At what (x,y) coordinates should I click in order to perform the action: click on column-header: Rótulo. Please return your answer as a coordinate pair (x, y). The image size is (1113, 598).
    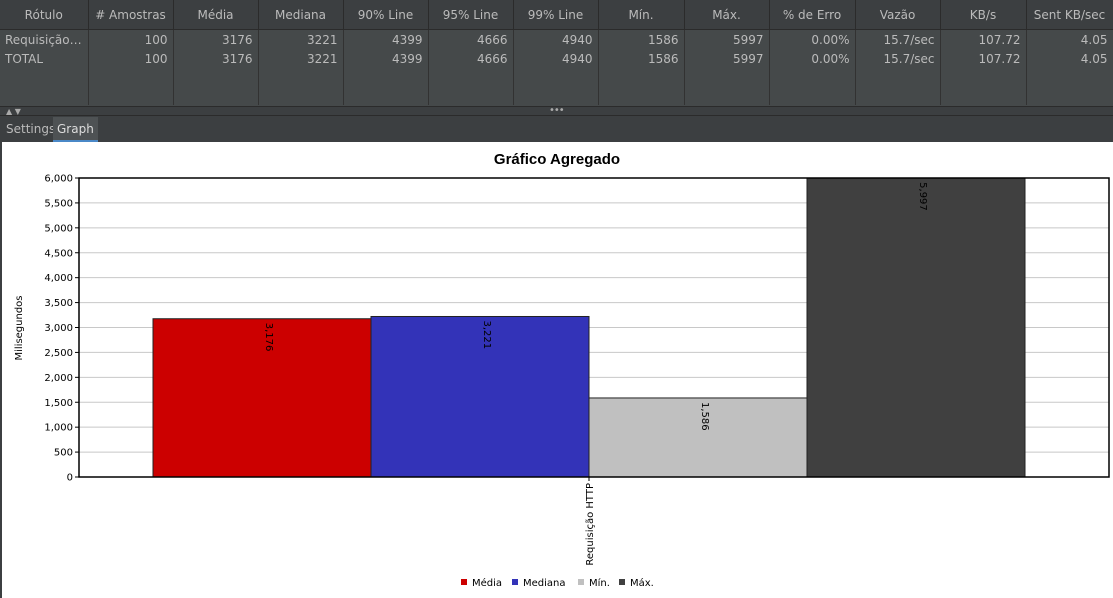
    Looking at the image, I should click on (44, 15).